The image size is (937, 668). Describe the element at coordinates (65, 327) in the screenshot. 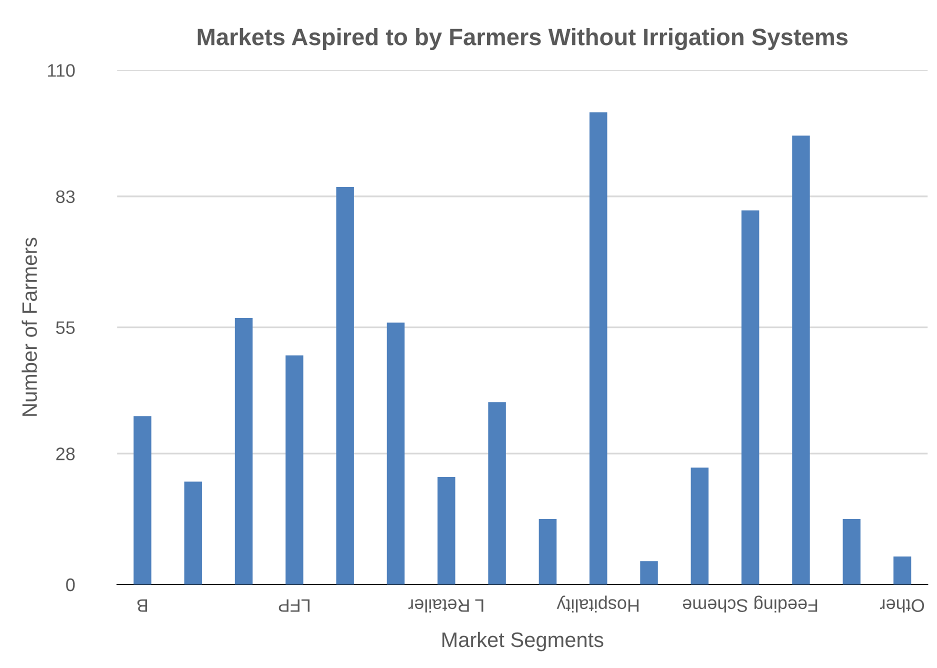

I see `y-tick-label: 55` at that location.